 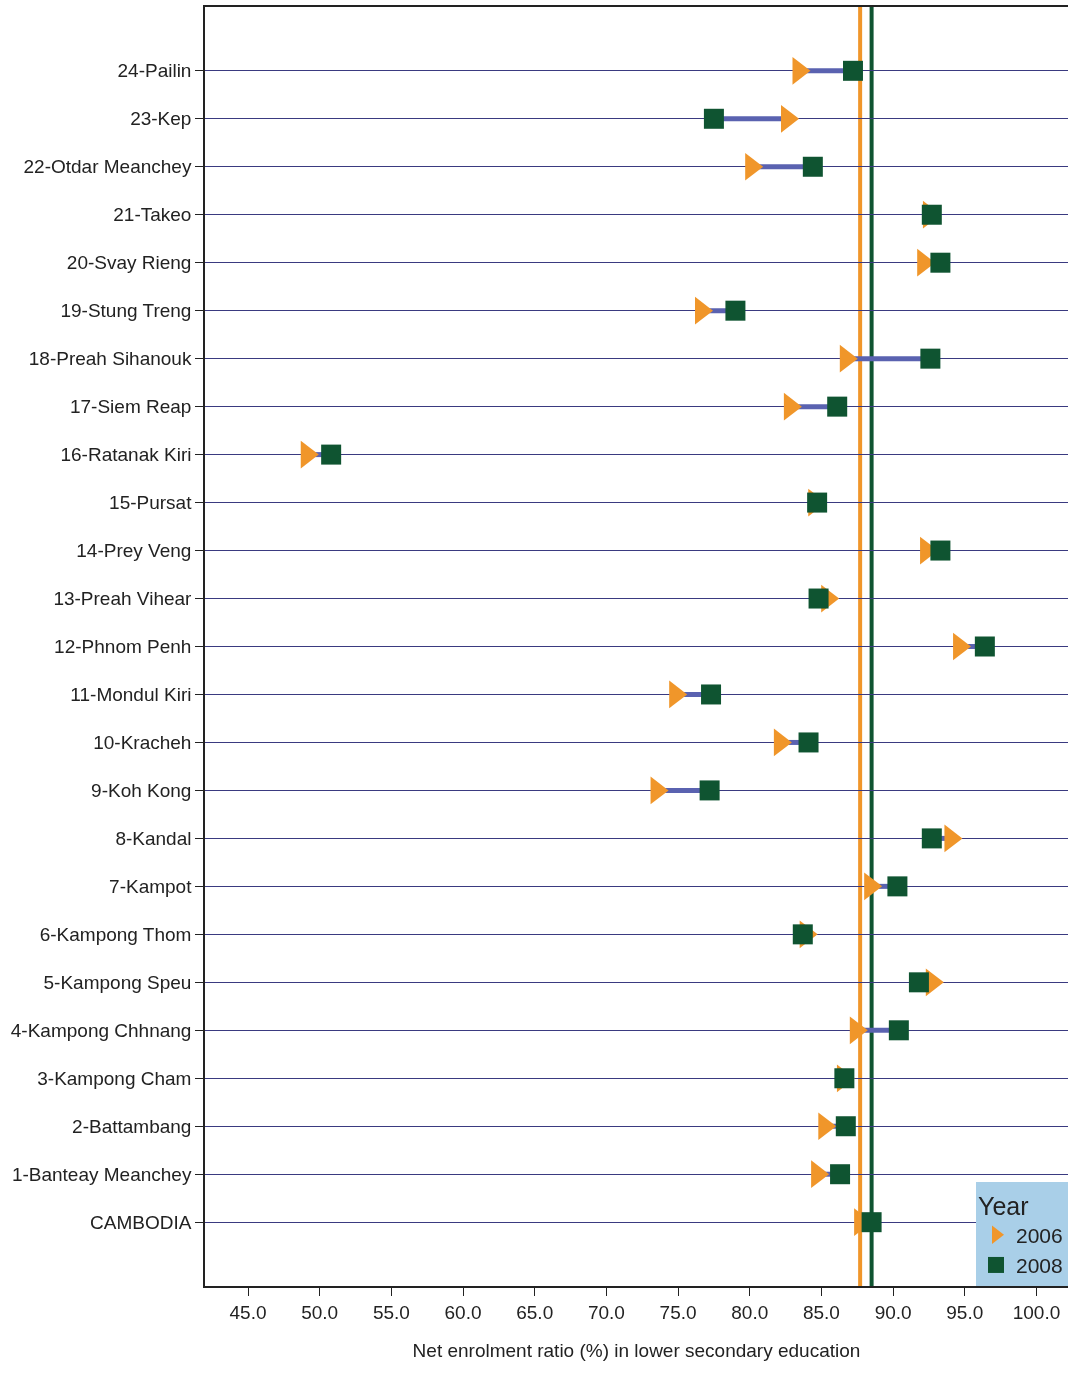 What do you see at coordinates (131, 695) in the screenshot?
I see `y-tick-label: 11-Mondul Kiri` at bounding box center [131, 695].